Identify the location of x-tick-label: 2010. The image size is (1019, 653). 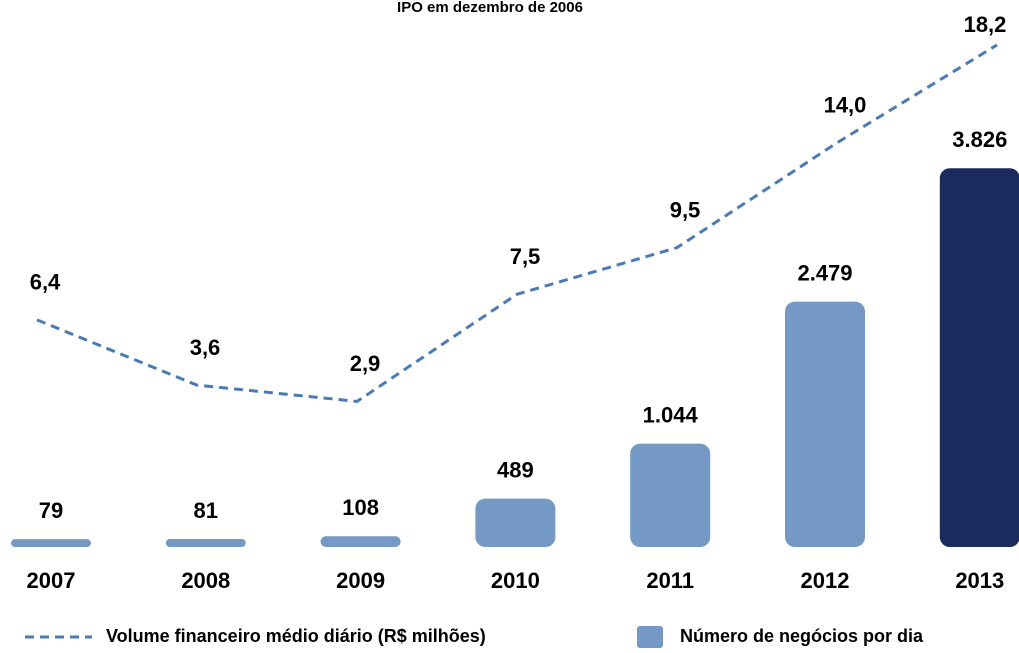
(515, 580).